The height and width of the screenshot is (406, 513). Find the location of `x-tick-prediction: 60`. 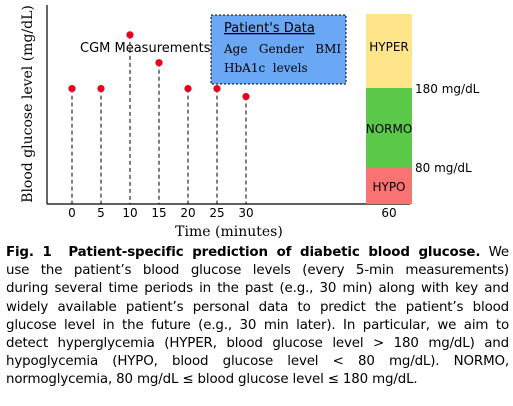

x-tick-prediction: 60 is located at coordinates (388, 213).